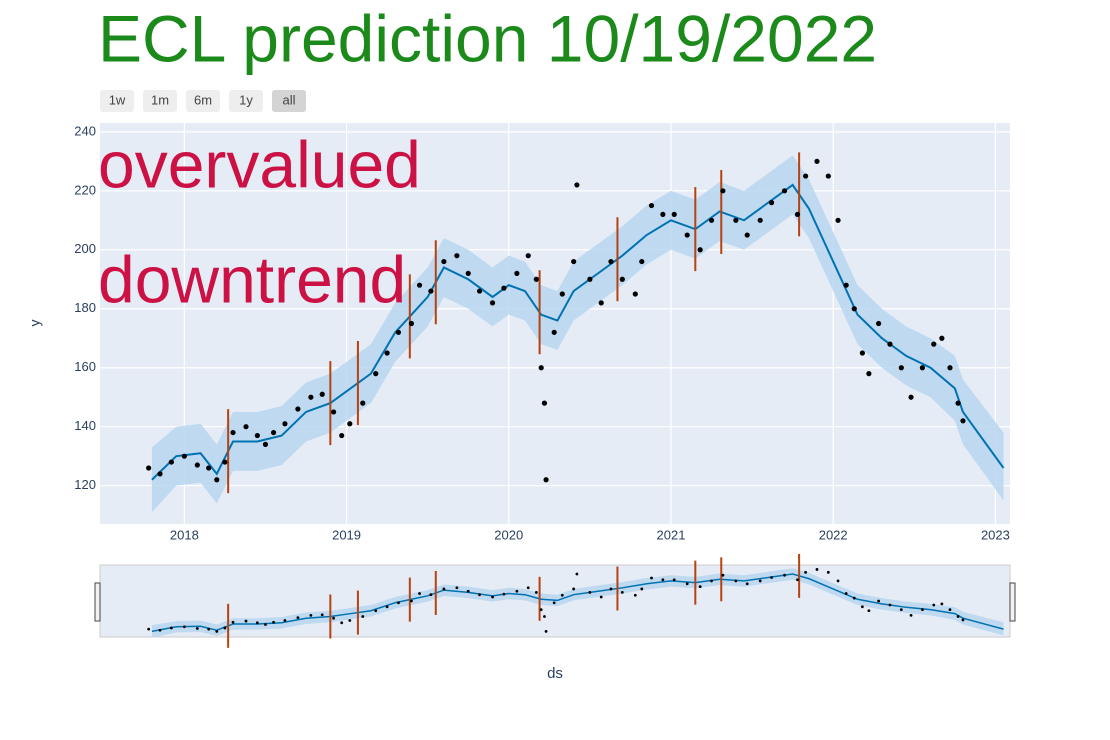 The image size is (1110, 740). What do you see at coordinates (85, 130) in the screenshot?
I see `y-tick-label: 240` at bounding box center [85, 130].